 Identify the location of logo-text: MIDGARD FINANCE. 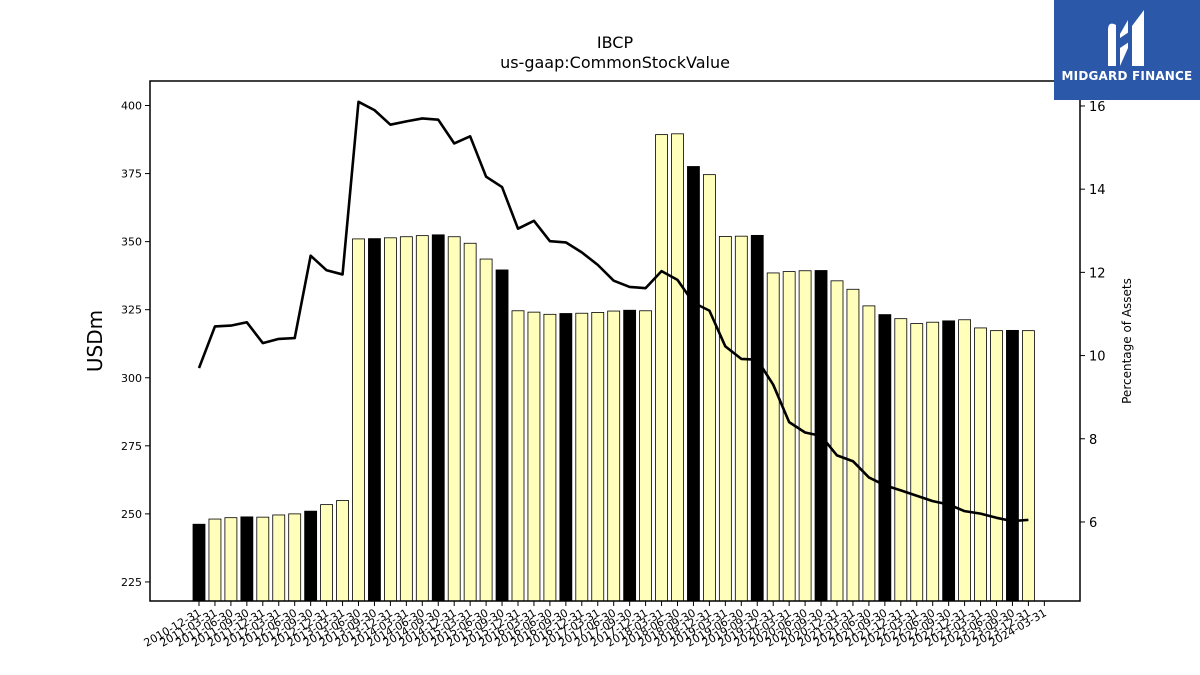
(1127, 76).